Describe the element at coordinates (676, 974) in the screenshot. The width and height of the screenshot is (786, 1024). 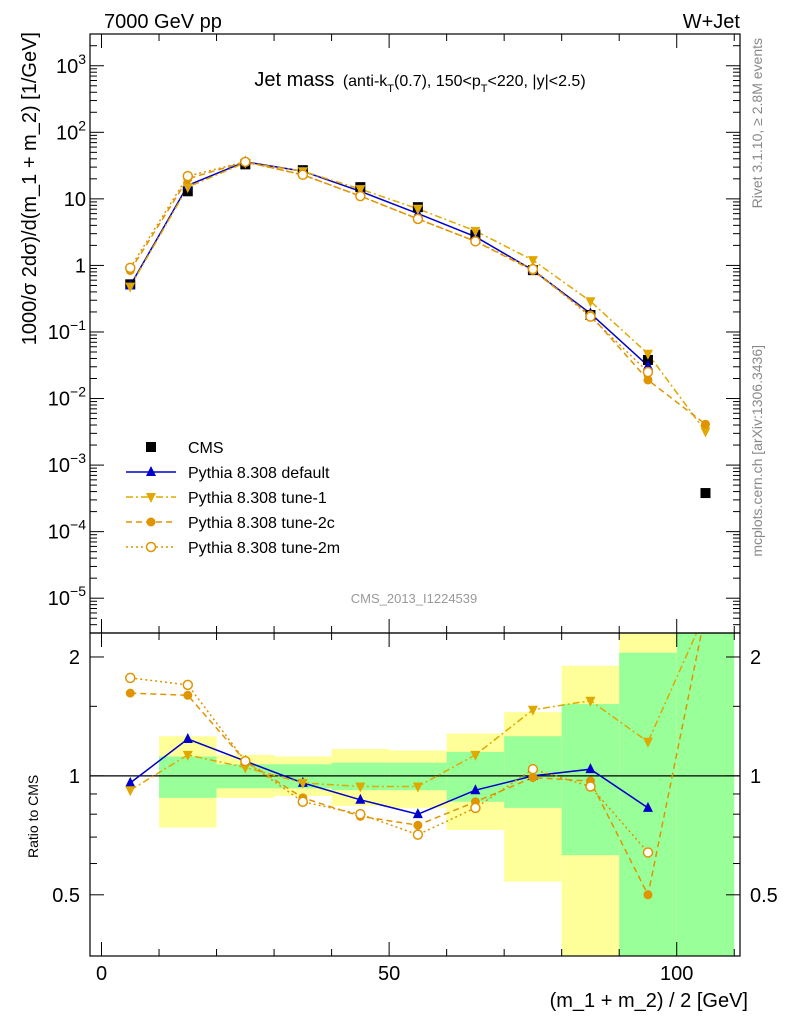
I see `x-tick-label: 100` at that location.